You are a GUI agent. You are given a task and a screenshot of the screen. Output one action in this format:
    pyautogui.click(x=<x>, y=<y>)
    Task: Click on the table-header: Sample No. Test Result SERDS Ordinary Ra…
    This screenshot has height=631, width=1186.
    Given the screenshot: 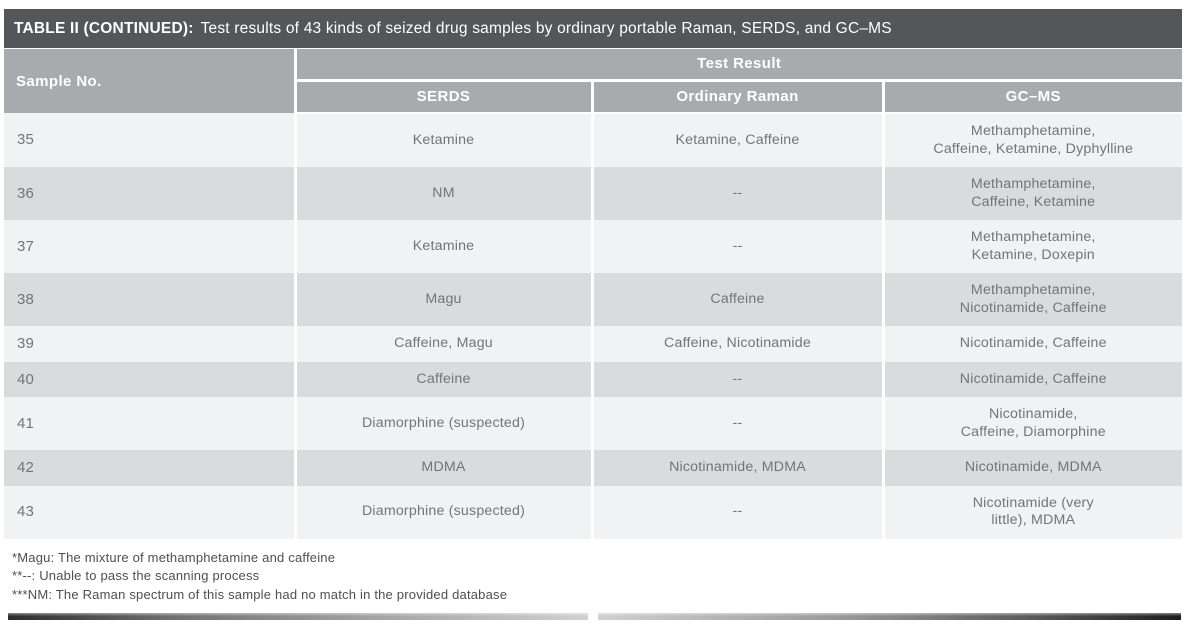 What is the action you would take?
    pyautogui.click(x=593, y=81)
    